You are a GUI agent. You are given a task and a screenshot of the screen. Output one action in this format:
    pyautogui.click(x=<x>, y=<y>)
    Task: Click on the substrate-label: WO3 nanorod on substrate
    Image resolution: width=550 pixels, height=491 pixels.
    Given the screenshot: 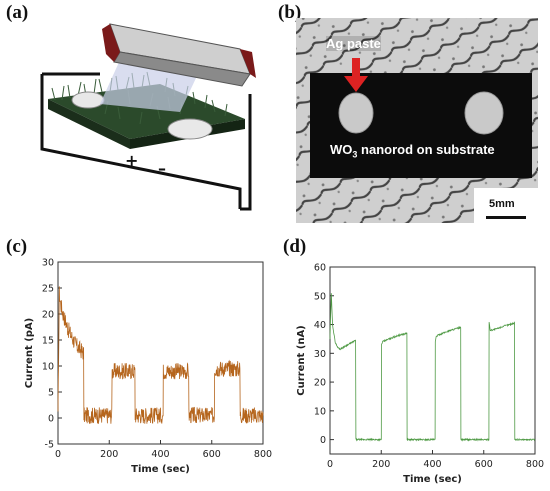 What is the action you would take?
    pyautogui.click(x=412, y=151)
    